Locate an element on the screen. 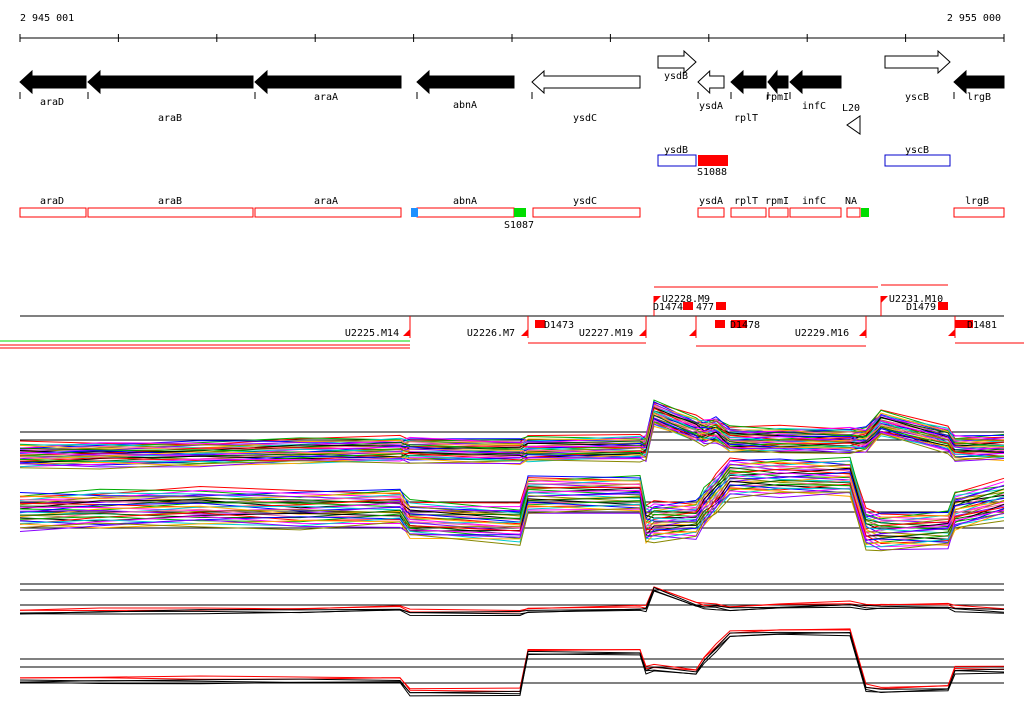 The image size is (1024, 714). coord-end: 2 955 000 is located at coordinates (973, 18).